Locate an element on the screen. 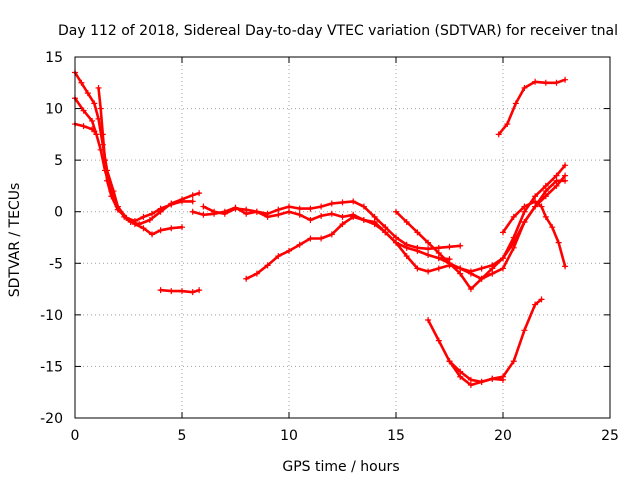  y-tick-label: 5 is located at coordinates (58, 161).